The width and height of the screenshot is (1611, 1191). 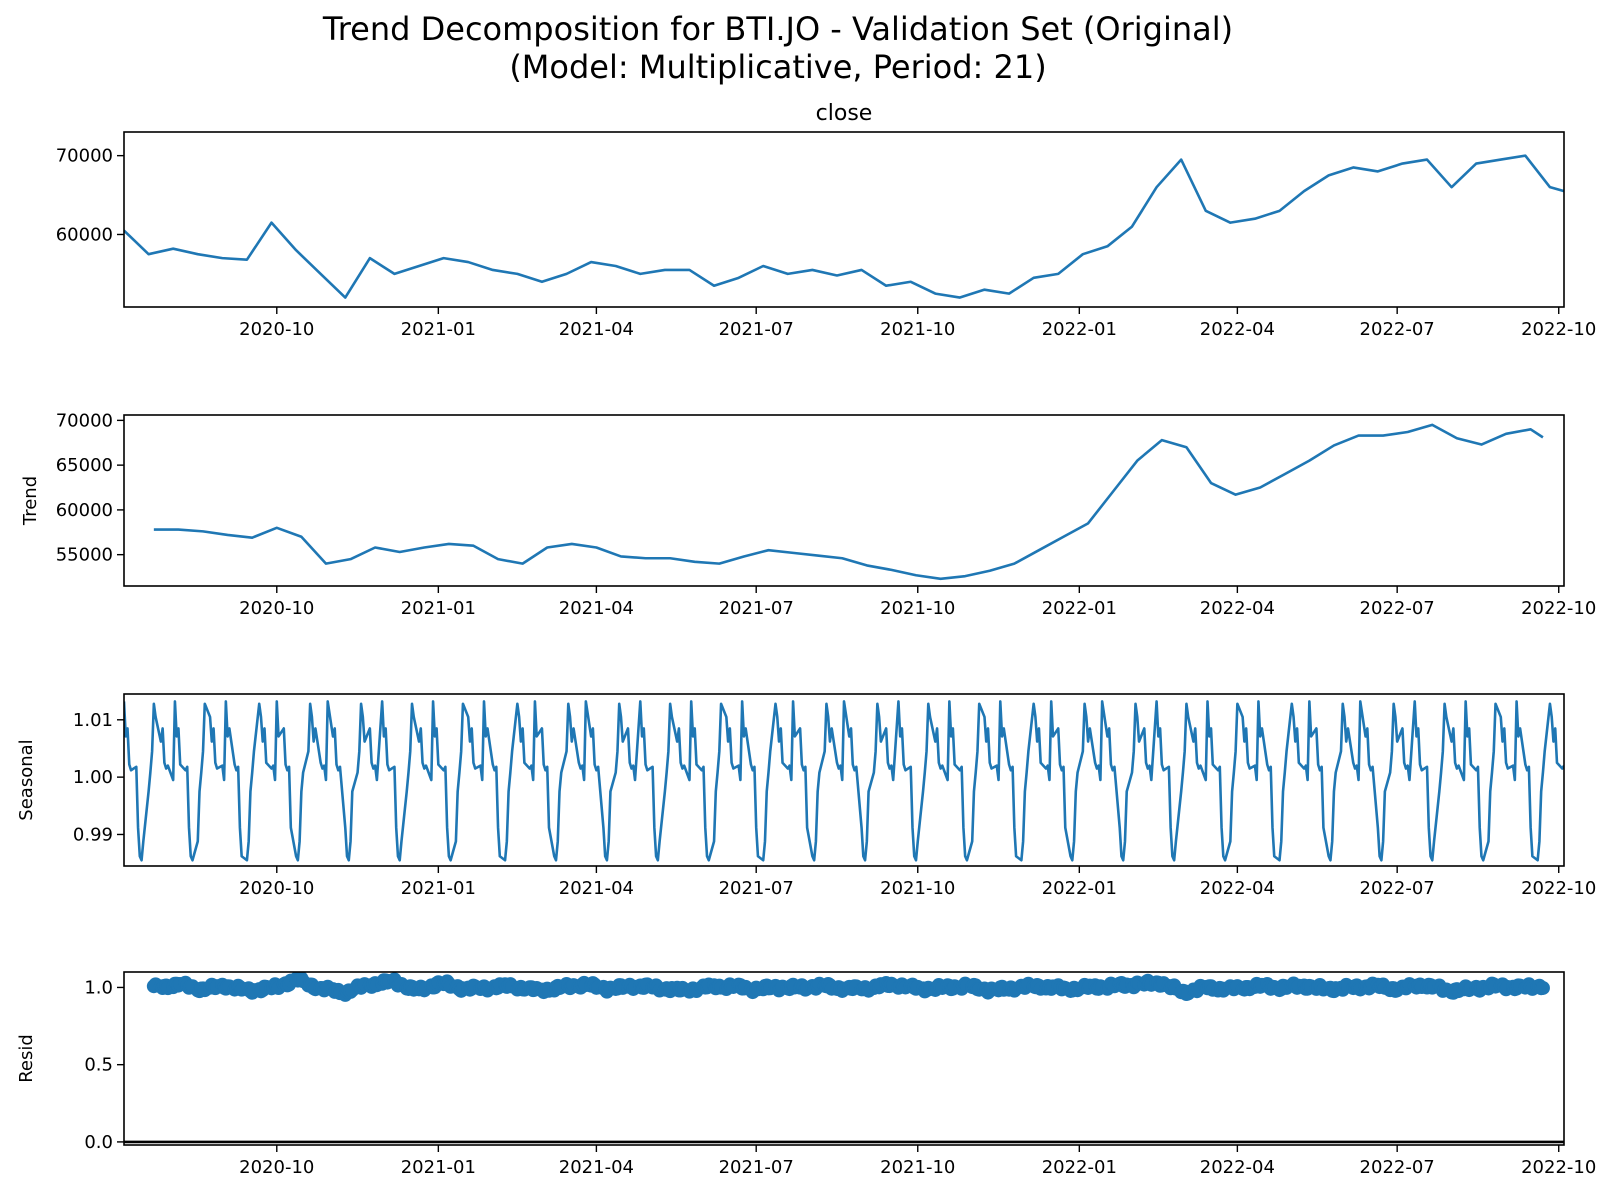 I want to click on y-axis-label: Seasonal, so click(x=26, y=779).